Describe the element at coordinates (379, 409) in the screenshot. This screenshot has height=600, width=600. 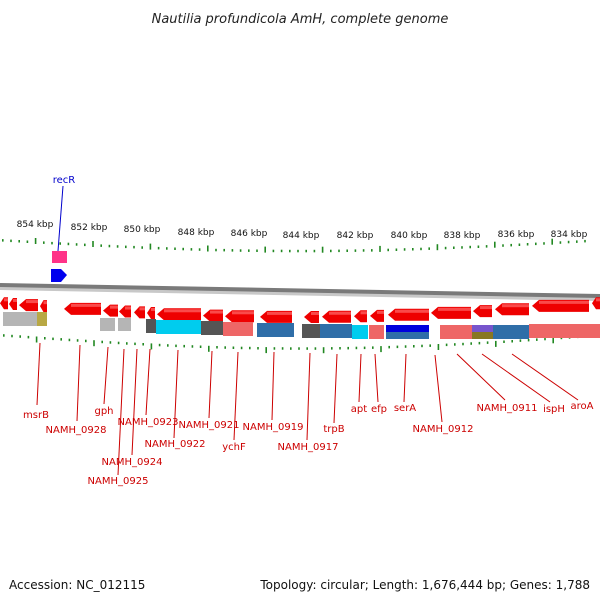
I see `gene-label-efp: efp` at that location.